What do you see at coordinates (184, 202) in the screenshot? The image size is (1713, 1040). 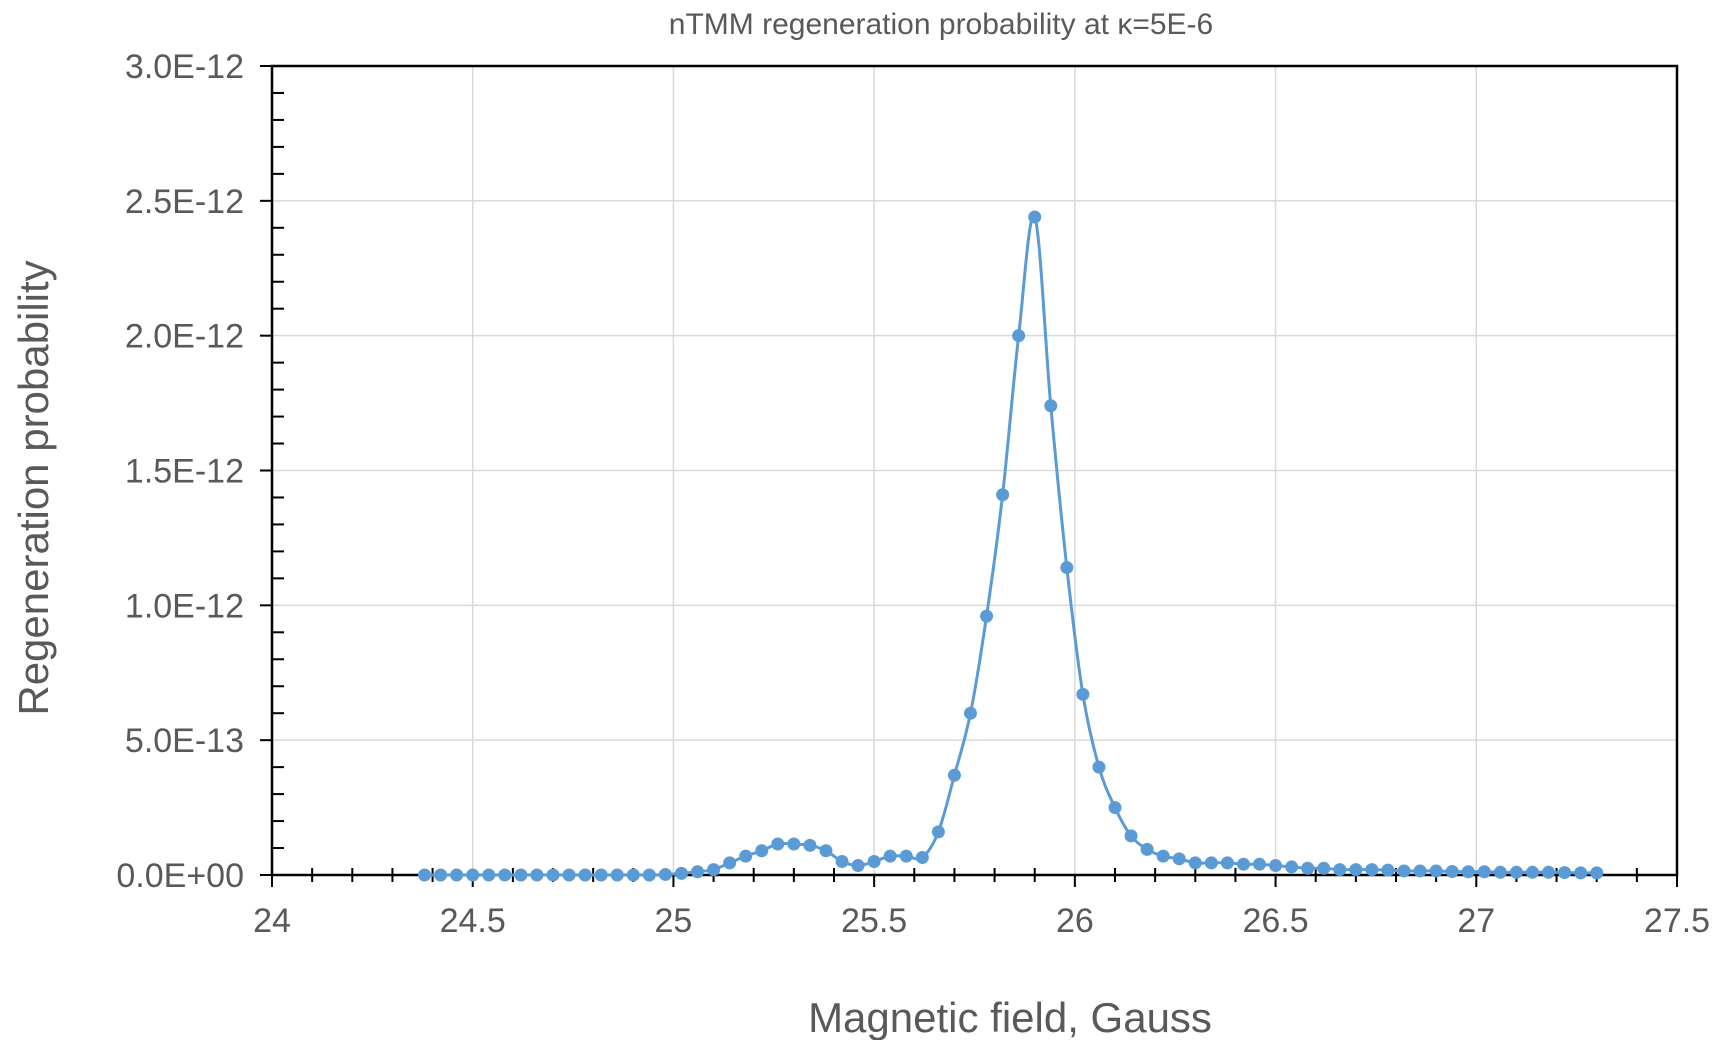 I see `y-tick-label: 2.5E-12` at bounding box center [184, 202].